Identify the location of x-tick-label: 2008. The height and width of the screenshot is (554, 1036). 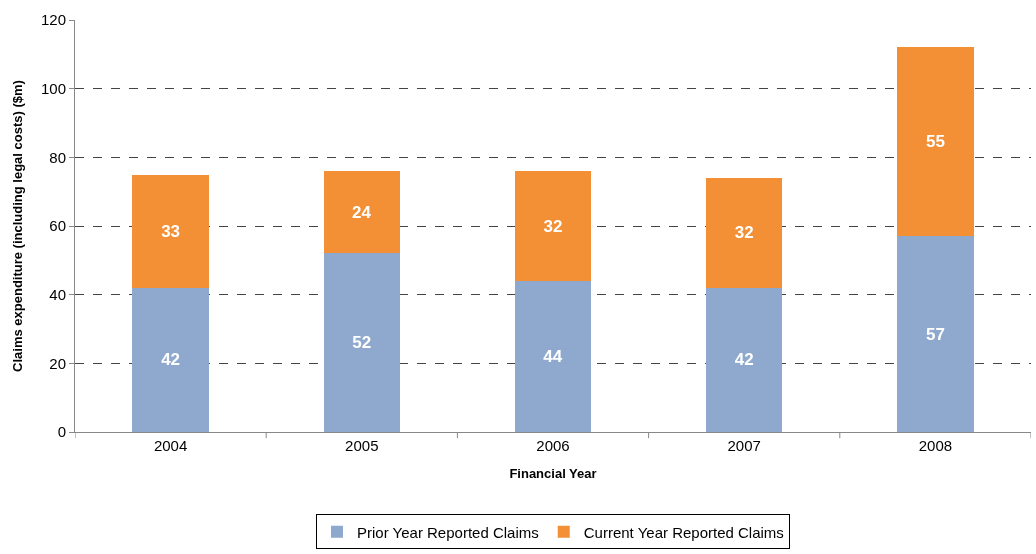
(935, 445).